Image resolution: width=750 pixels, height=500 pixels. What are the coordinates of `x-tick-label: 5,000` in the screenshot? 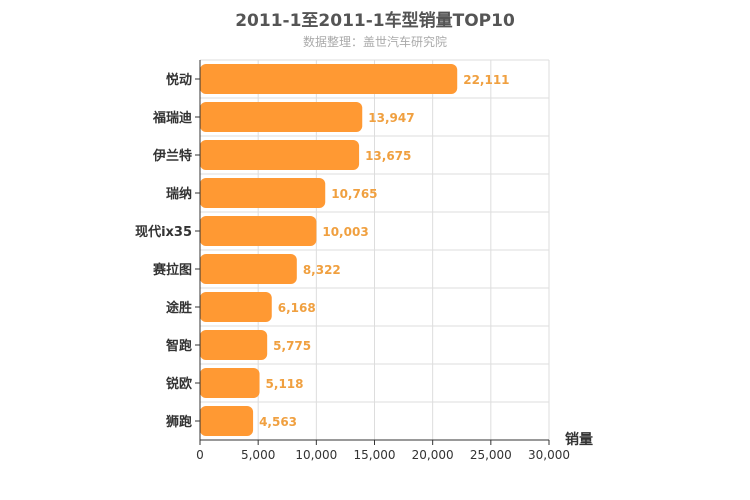 It's located at (258, 455).